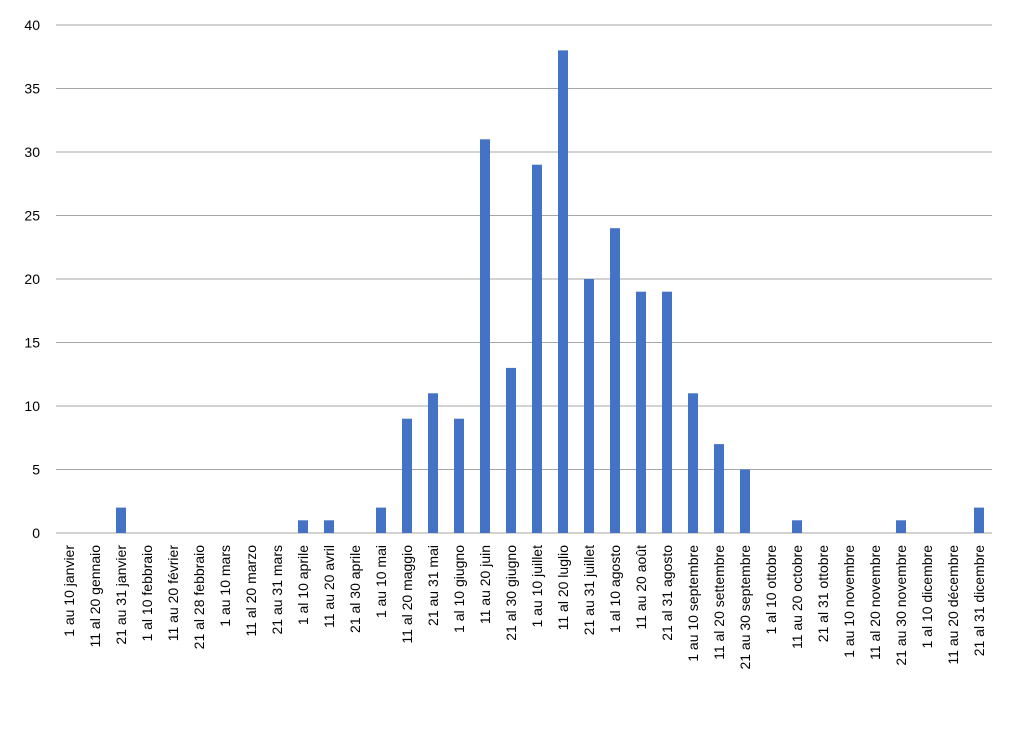 The width and height of the screenshot is (1016, 731). What do you see at coordinates (849, 601) in the screenshot?
I see `x-tick-label: 1 au 10 novembre` at bounding box center [849, 601].